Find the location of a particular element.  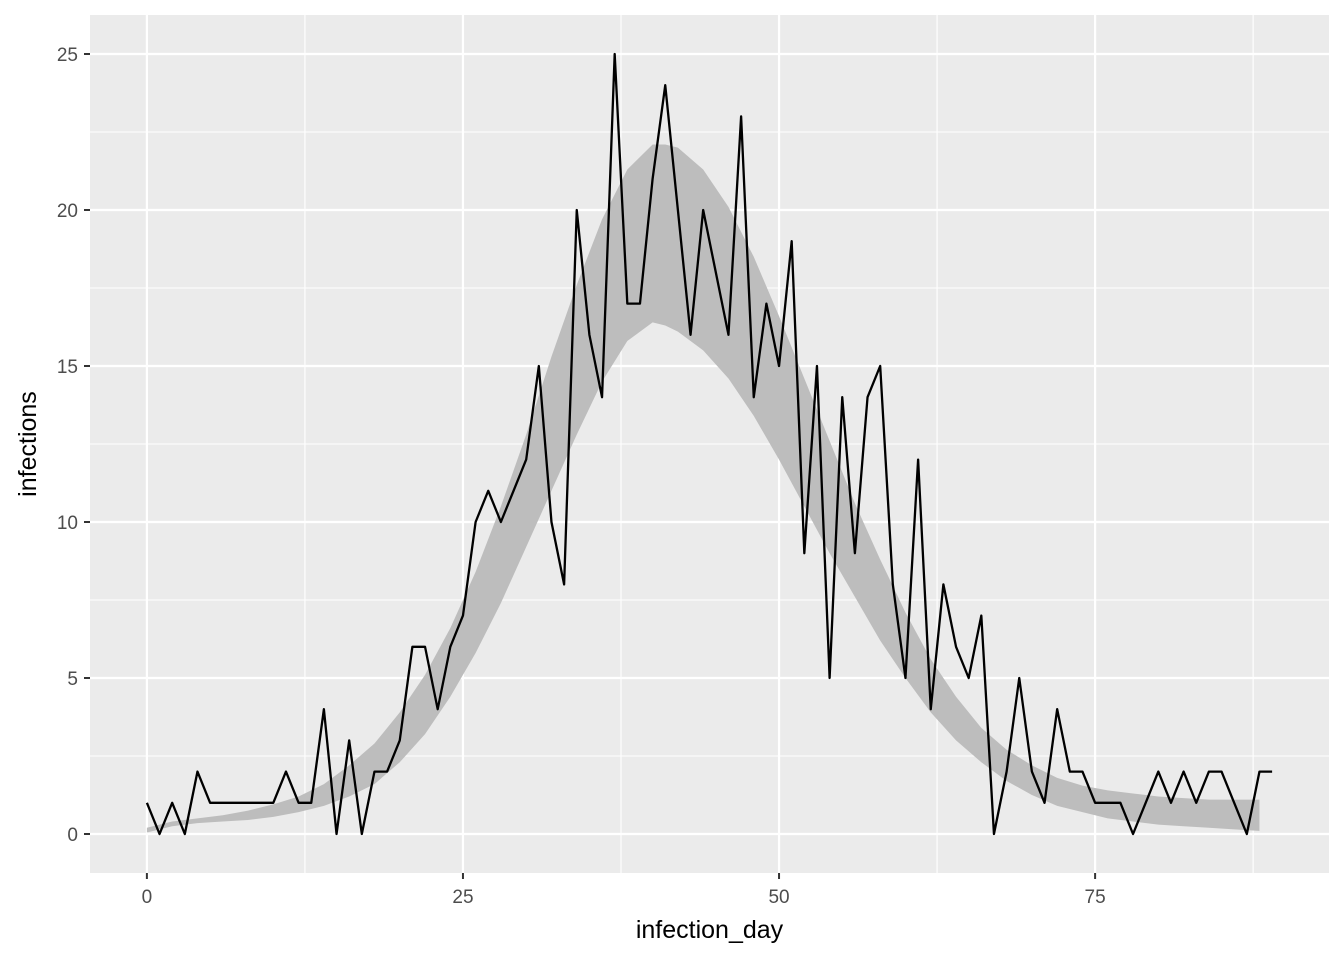

x-tick-label: 25 is located at coordinates (462, 897).